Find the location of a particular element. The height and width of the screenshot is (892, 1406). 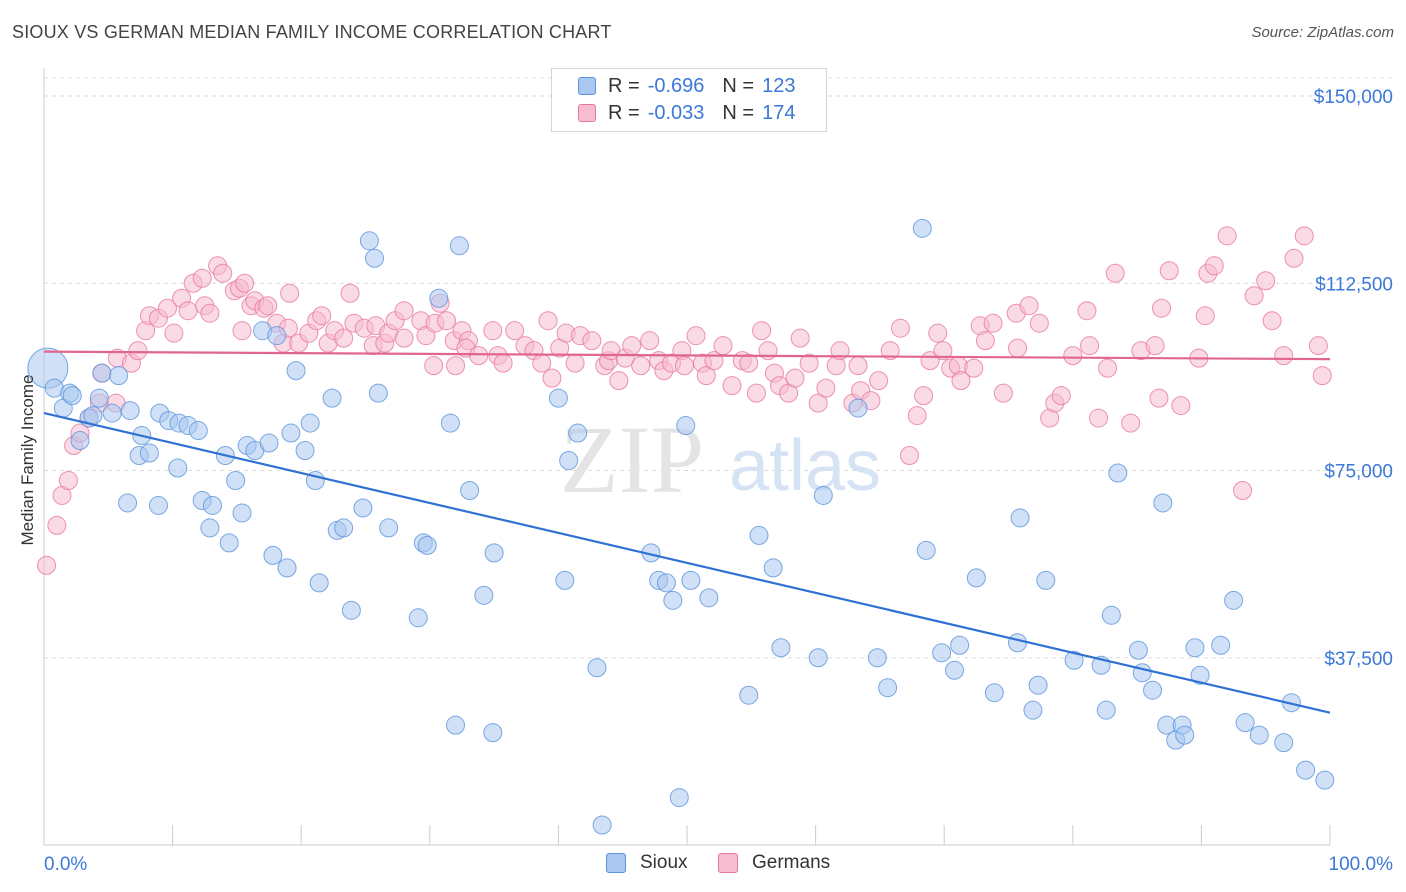

zipatlas-watermark: ZIP atlas is located at coordinates (720, 459).